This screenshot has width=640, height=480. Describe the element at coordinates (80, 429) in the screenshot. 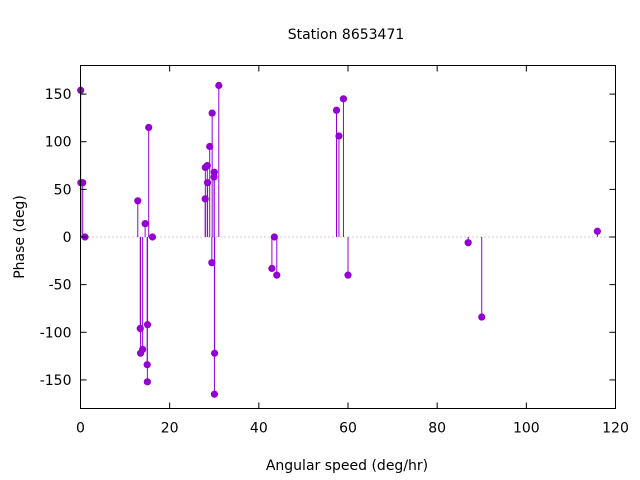

I see `x-tick-label: 0` at that location.